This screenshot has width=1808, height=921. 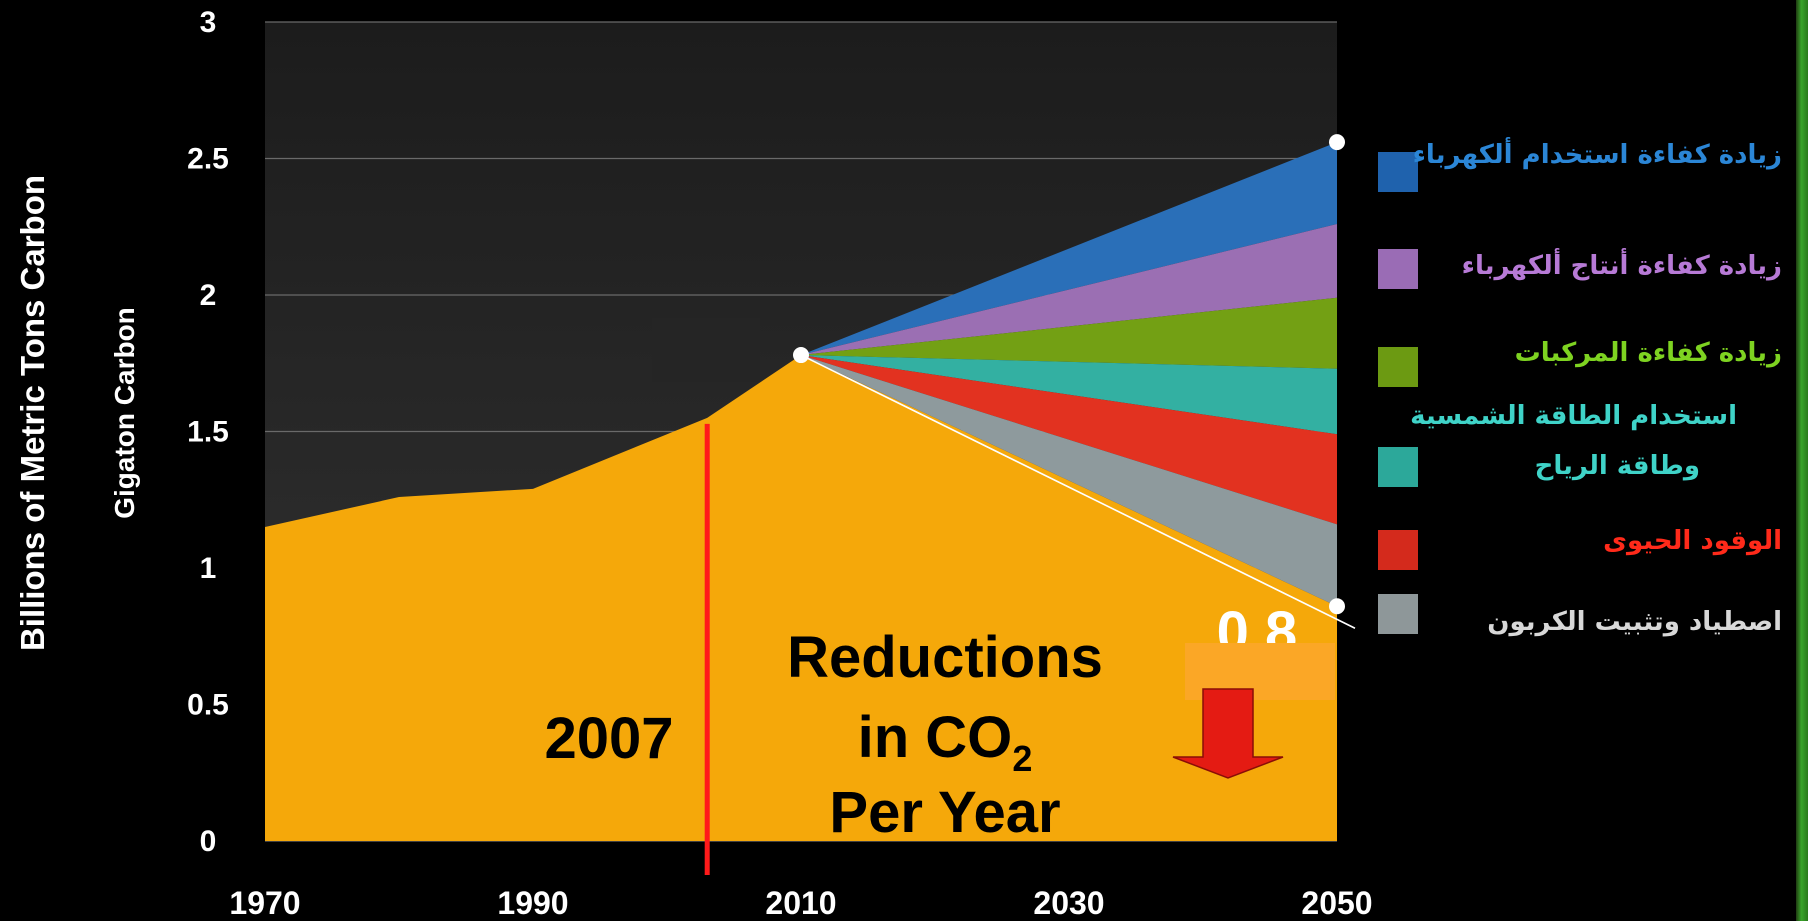 What do you see at coordinates (1692, 541) in the screenshot?
I see `legend-label-5: الوقود الحيوى` at bounding box center [1692, 541].